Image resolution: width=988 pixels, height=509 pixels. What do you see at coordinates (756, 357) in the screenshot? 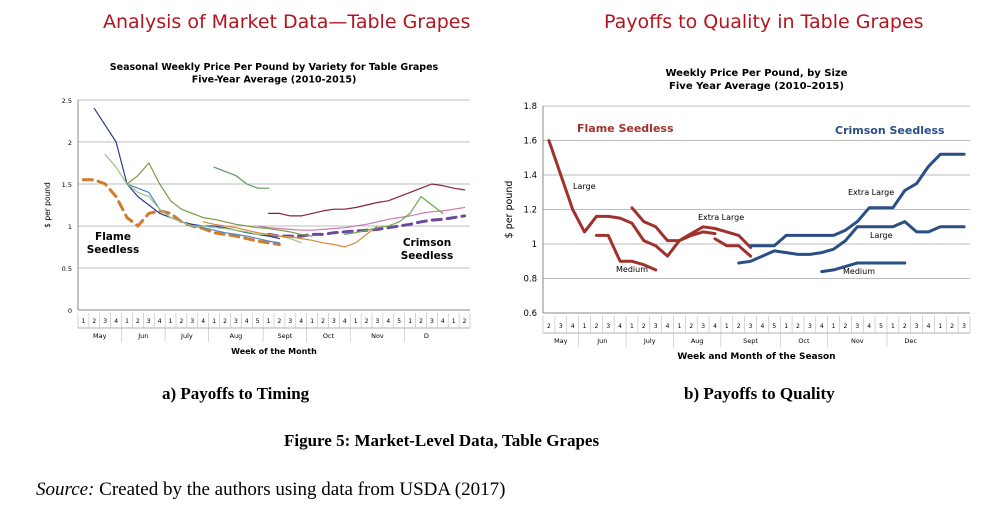
I see `x-axis-label: Week and Month of the Season` at bounding box center [756, 357].